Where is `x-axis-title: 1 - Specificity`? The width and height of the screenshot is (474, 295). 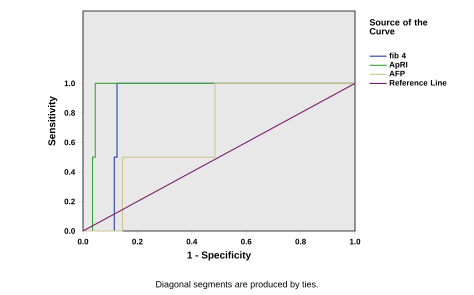
x-axis-title: 1 - Specificity is located at coordinates (220, 256).